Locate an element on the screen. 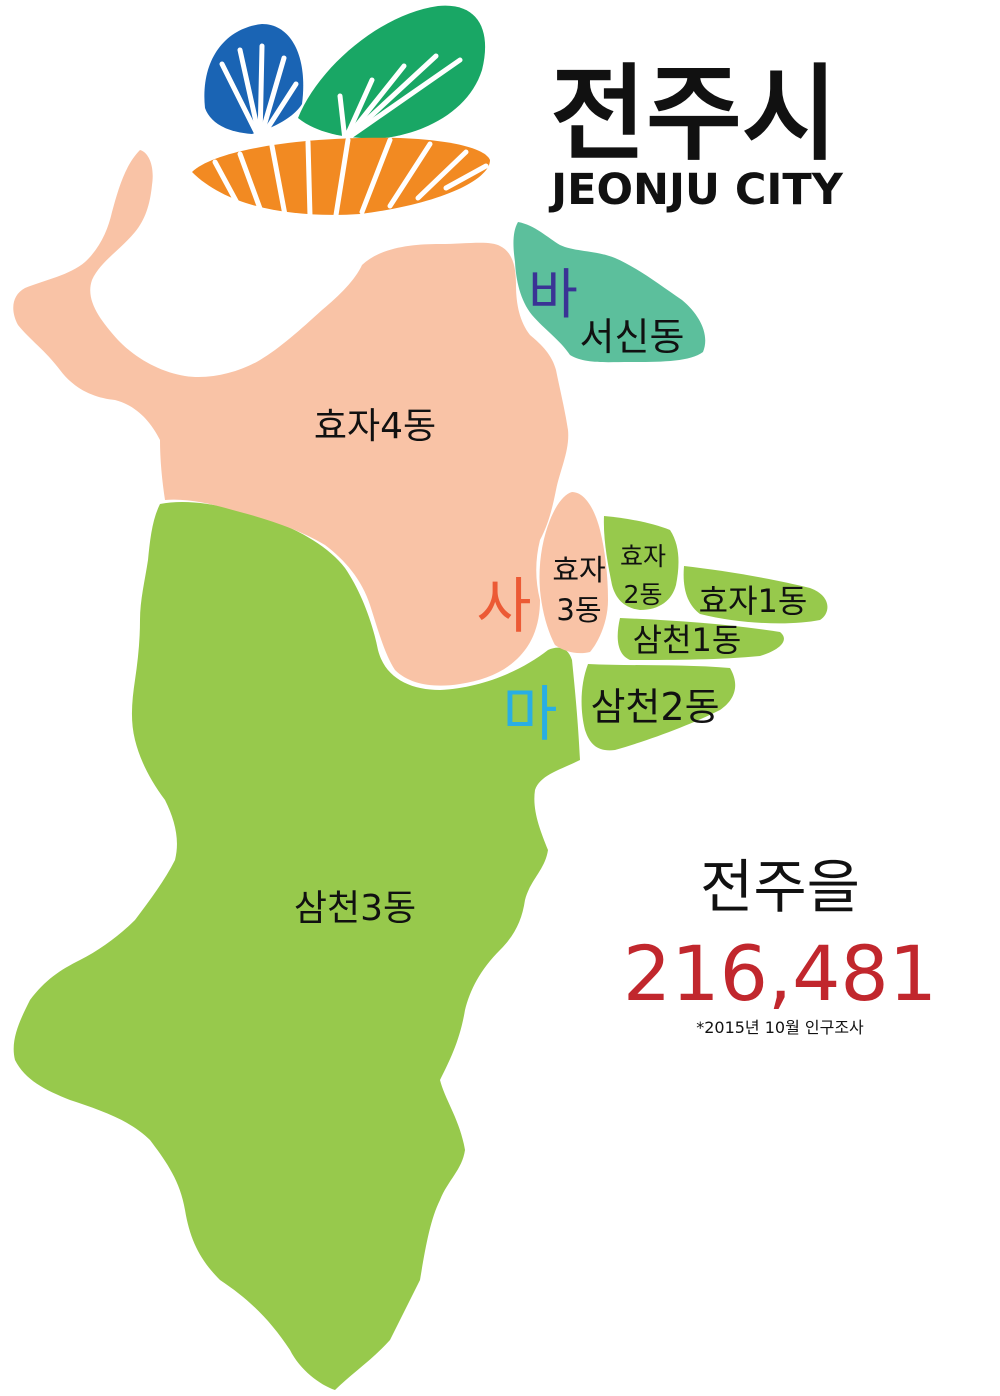  population-value: 216,481 is located at coordinates (780, 973).